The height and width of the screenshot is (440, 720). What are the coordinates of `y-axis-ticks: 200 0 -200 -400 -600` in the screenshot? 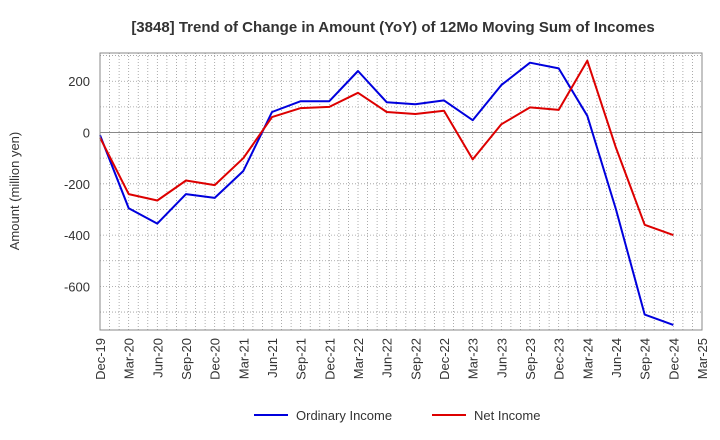 It's located at (77, 184).